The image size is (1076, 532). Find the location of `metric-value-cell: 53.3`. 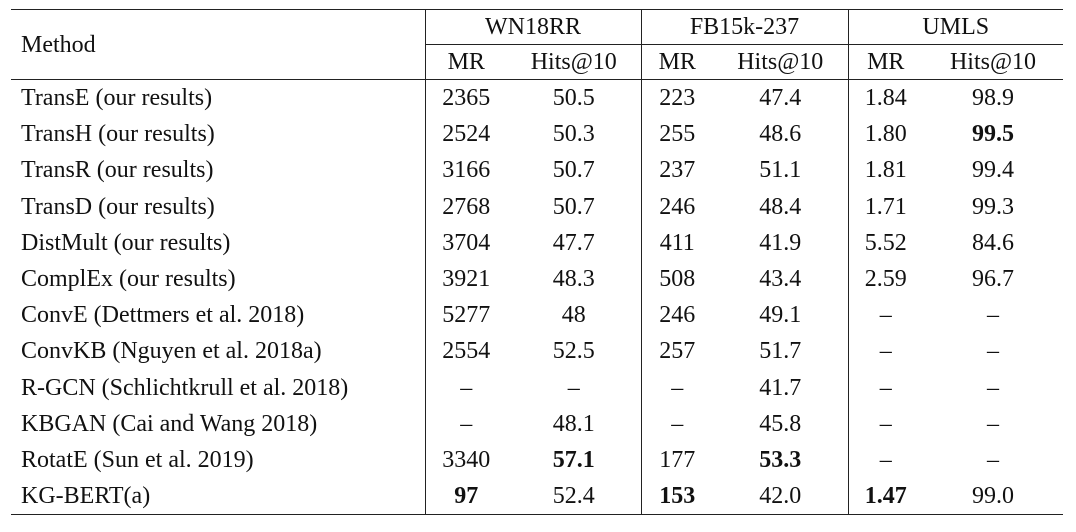

metric-value-cell: 53.3 is located at coordinates (780, 459).